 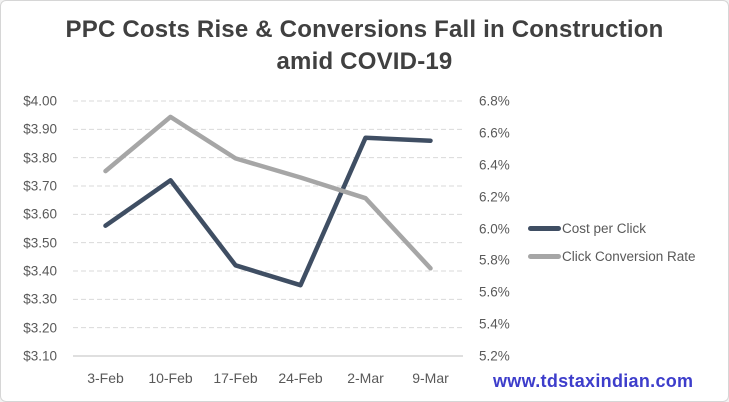 I want to click on x-axis-label: 24-Feb, so click(x=300, y=378).